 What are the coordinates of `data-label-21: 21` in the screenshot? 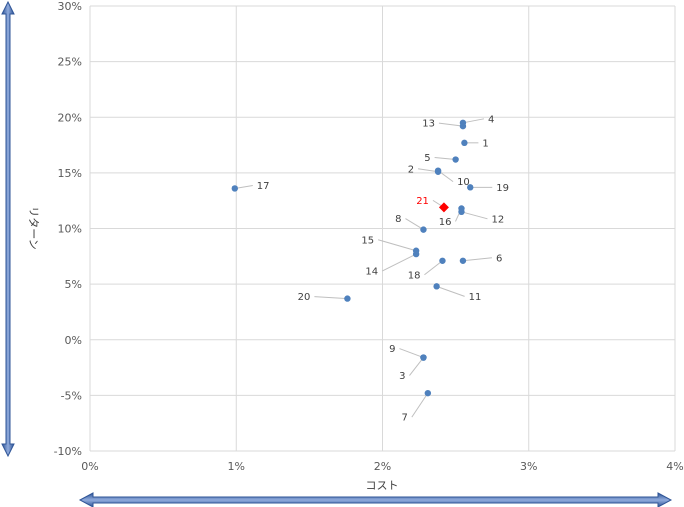 It's located at (422, 201).